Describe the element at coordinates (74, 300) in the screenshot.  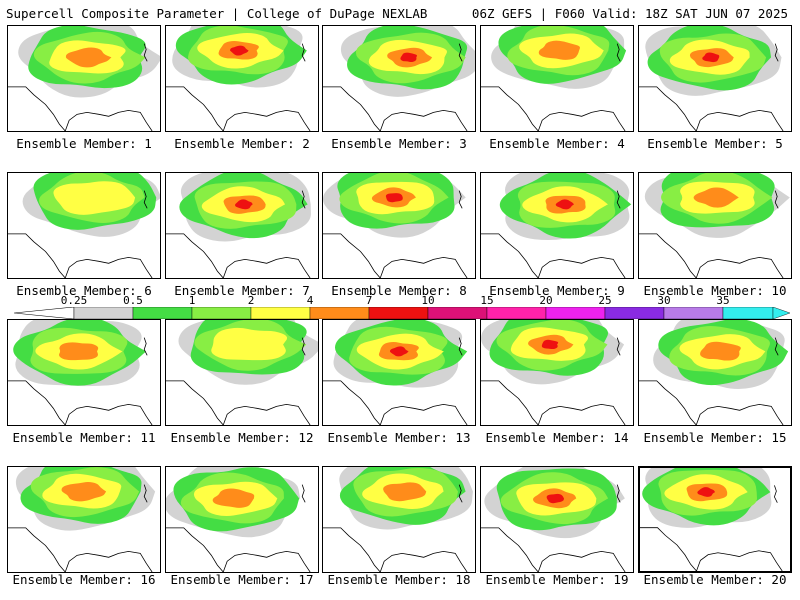
I see `colorbar-tick-label: 0.25` at that location.